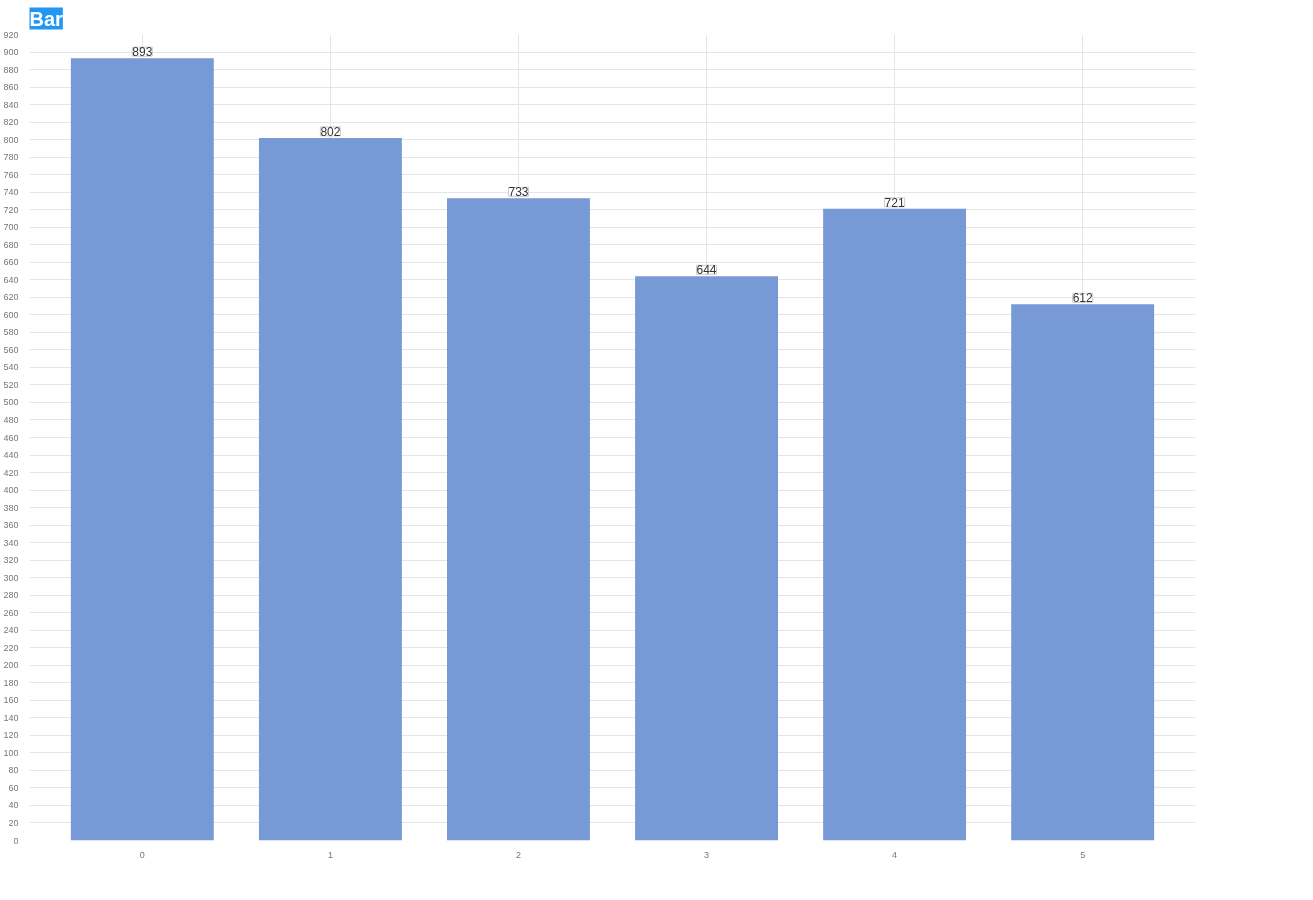  Describe the element at coordinates (11, 490) in the screenshot. I see `y-tick-label: 400` at that location.